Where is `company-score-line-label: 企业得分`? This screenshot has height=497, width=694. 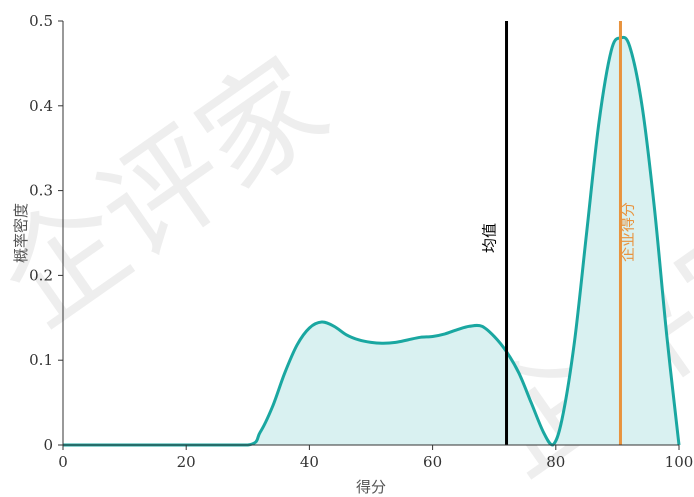 company-score-line-label: 企业得分 is located at coordinates (627, 232).